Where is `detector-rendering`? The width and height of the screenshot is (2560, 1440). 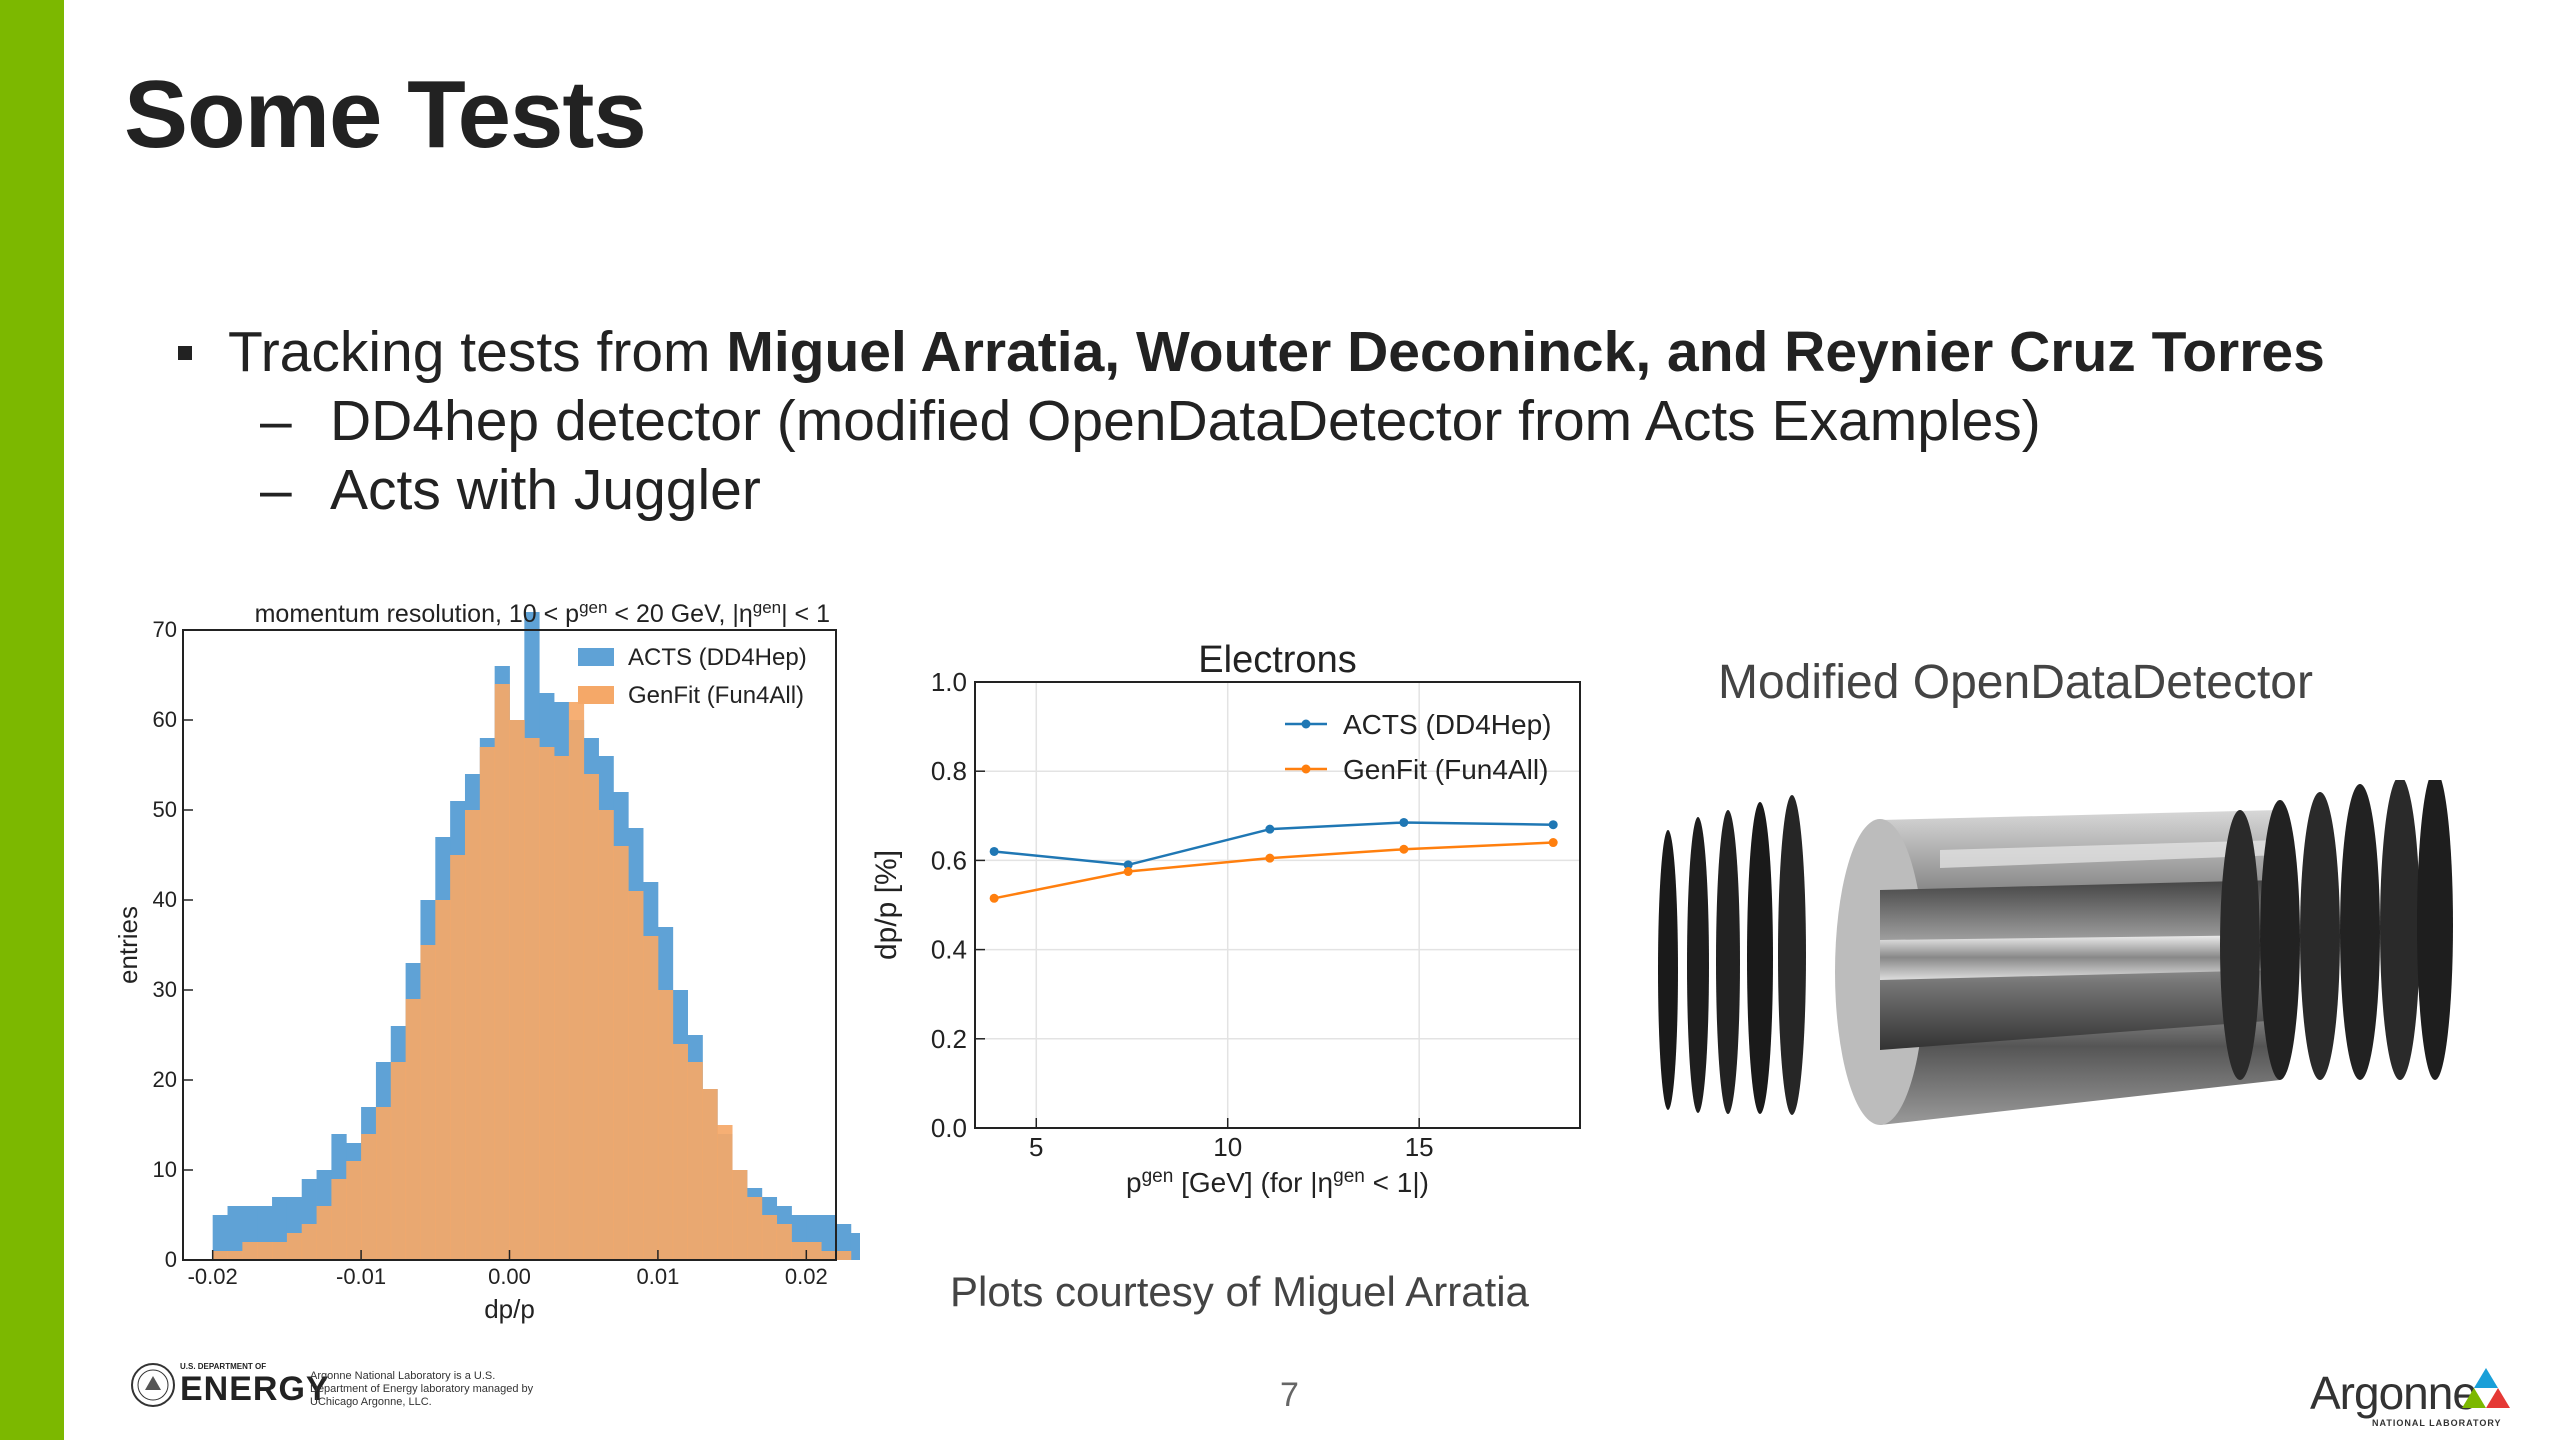 detector-rendering is located at coordinates (2055, 952).